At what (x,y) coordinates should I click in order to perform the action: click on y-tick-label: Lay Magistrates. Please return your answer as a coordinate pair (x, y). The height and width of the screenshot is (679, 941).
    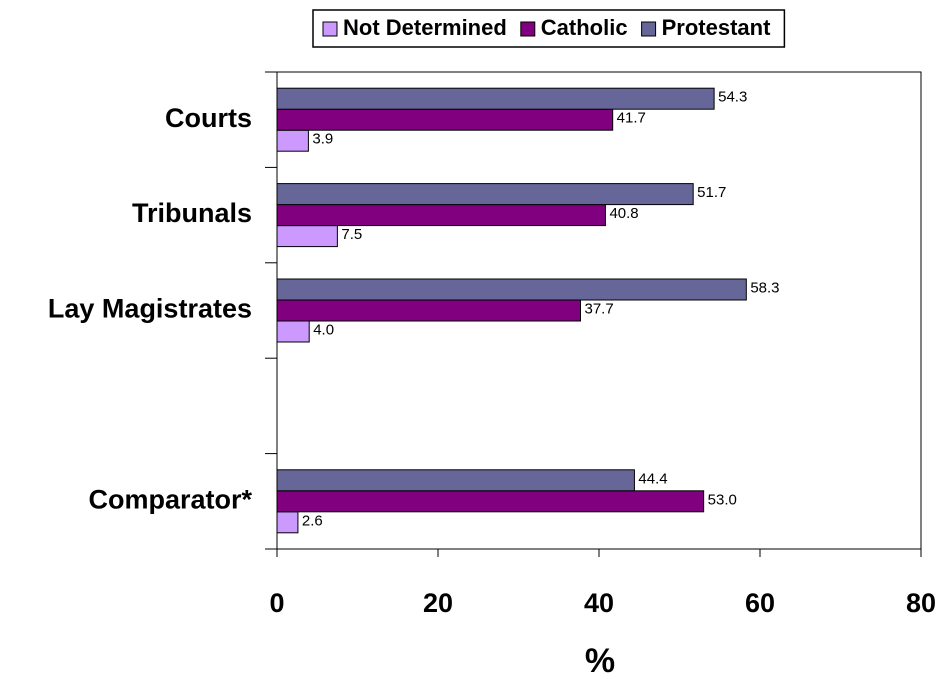
    Looking at the image, I should click on (150, 309).